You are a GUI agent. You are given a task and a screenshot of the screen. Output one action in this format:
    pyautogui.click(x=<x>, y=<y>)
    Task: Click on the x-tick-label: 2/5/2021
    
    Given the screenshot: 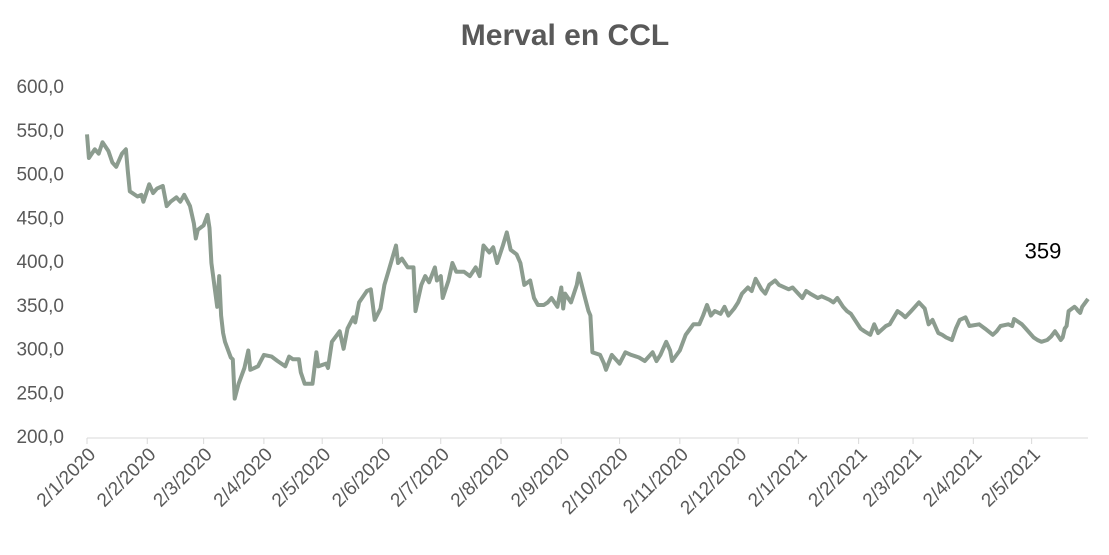 What is the action you would take?
    pyautogui.click(x=1011, y=477)
    